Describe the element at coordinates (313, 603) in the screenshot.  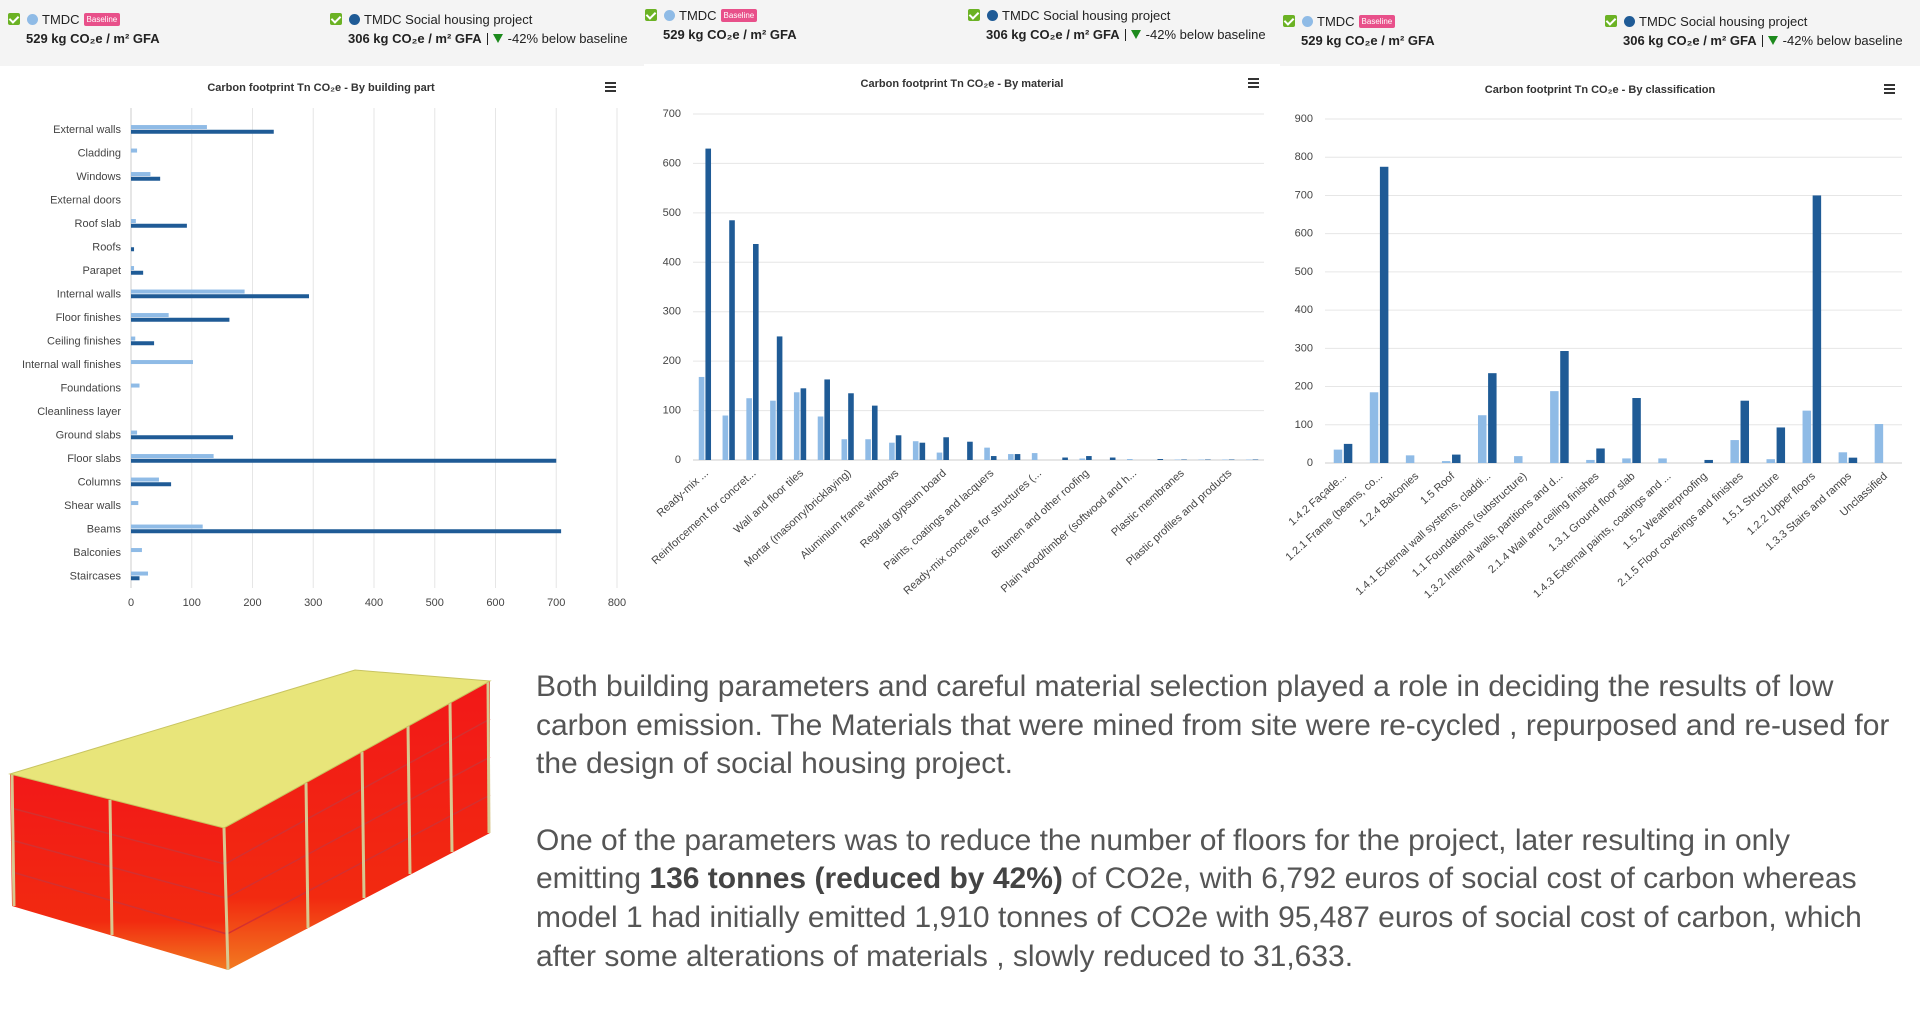
I see `x-tick-label: 300` at that location.